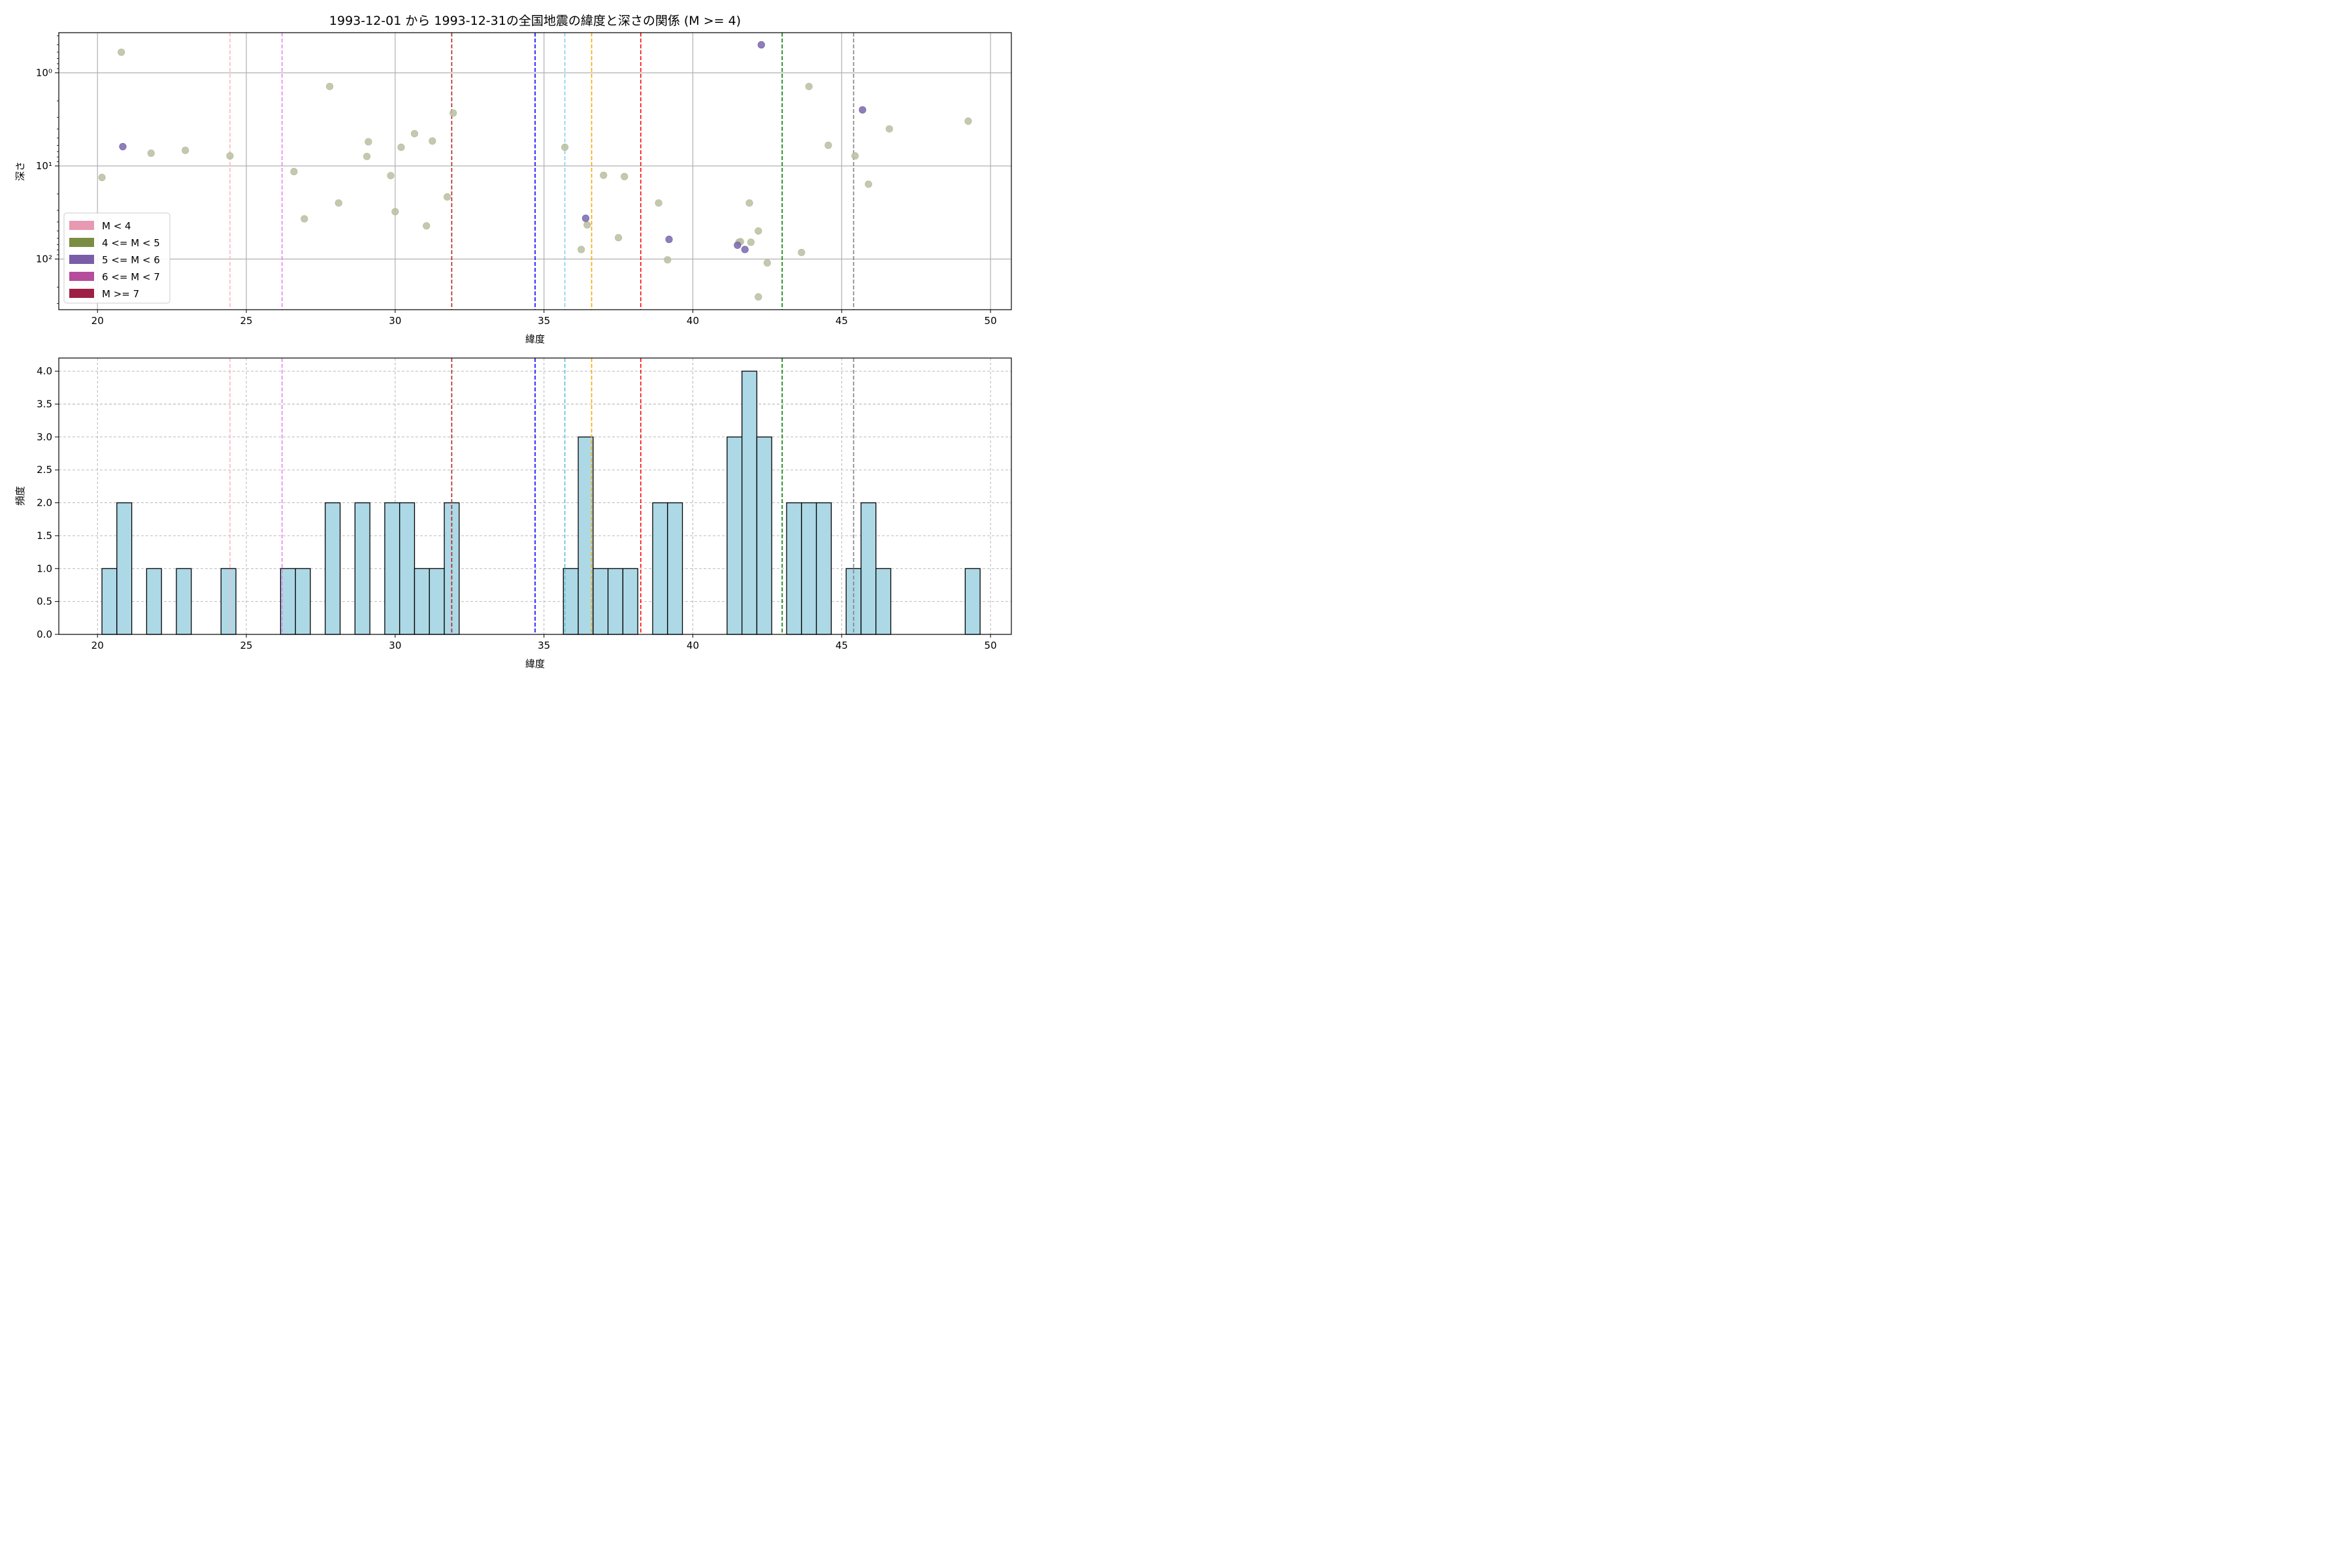  Describe the element at coordinates (44, 634) in the screenshot. I see `y-tick-label: 0.0` at that location.